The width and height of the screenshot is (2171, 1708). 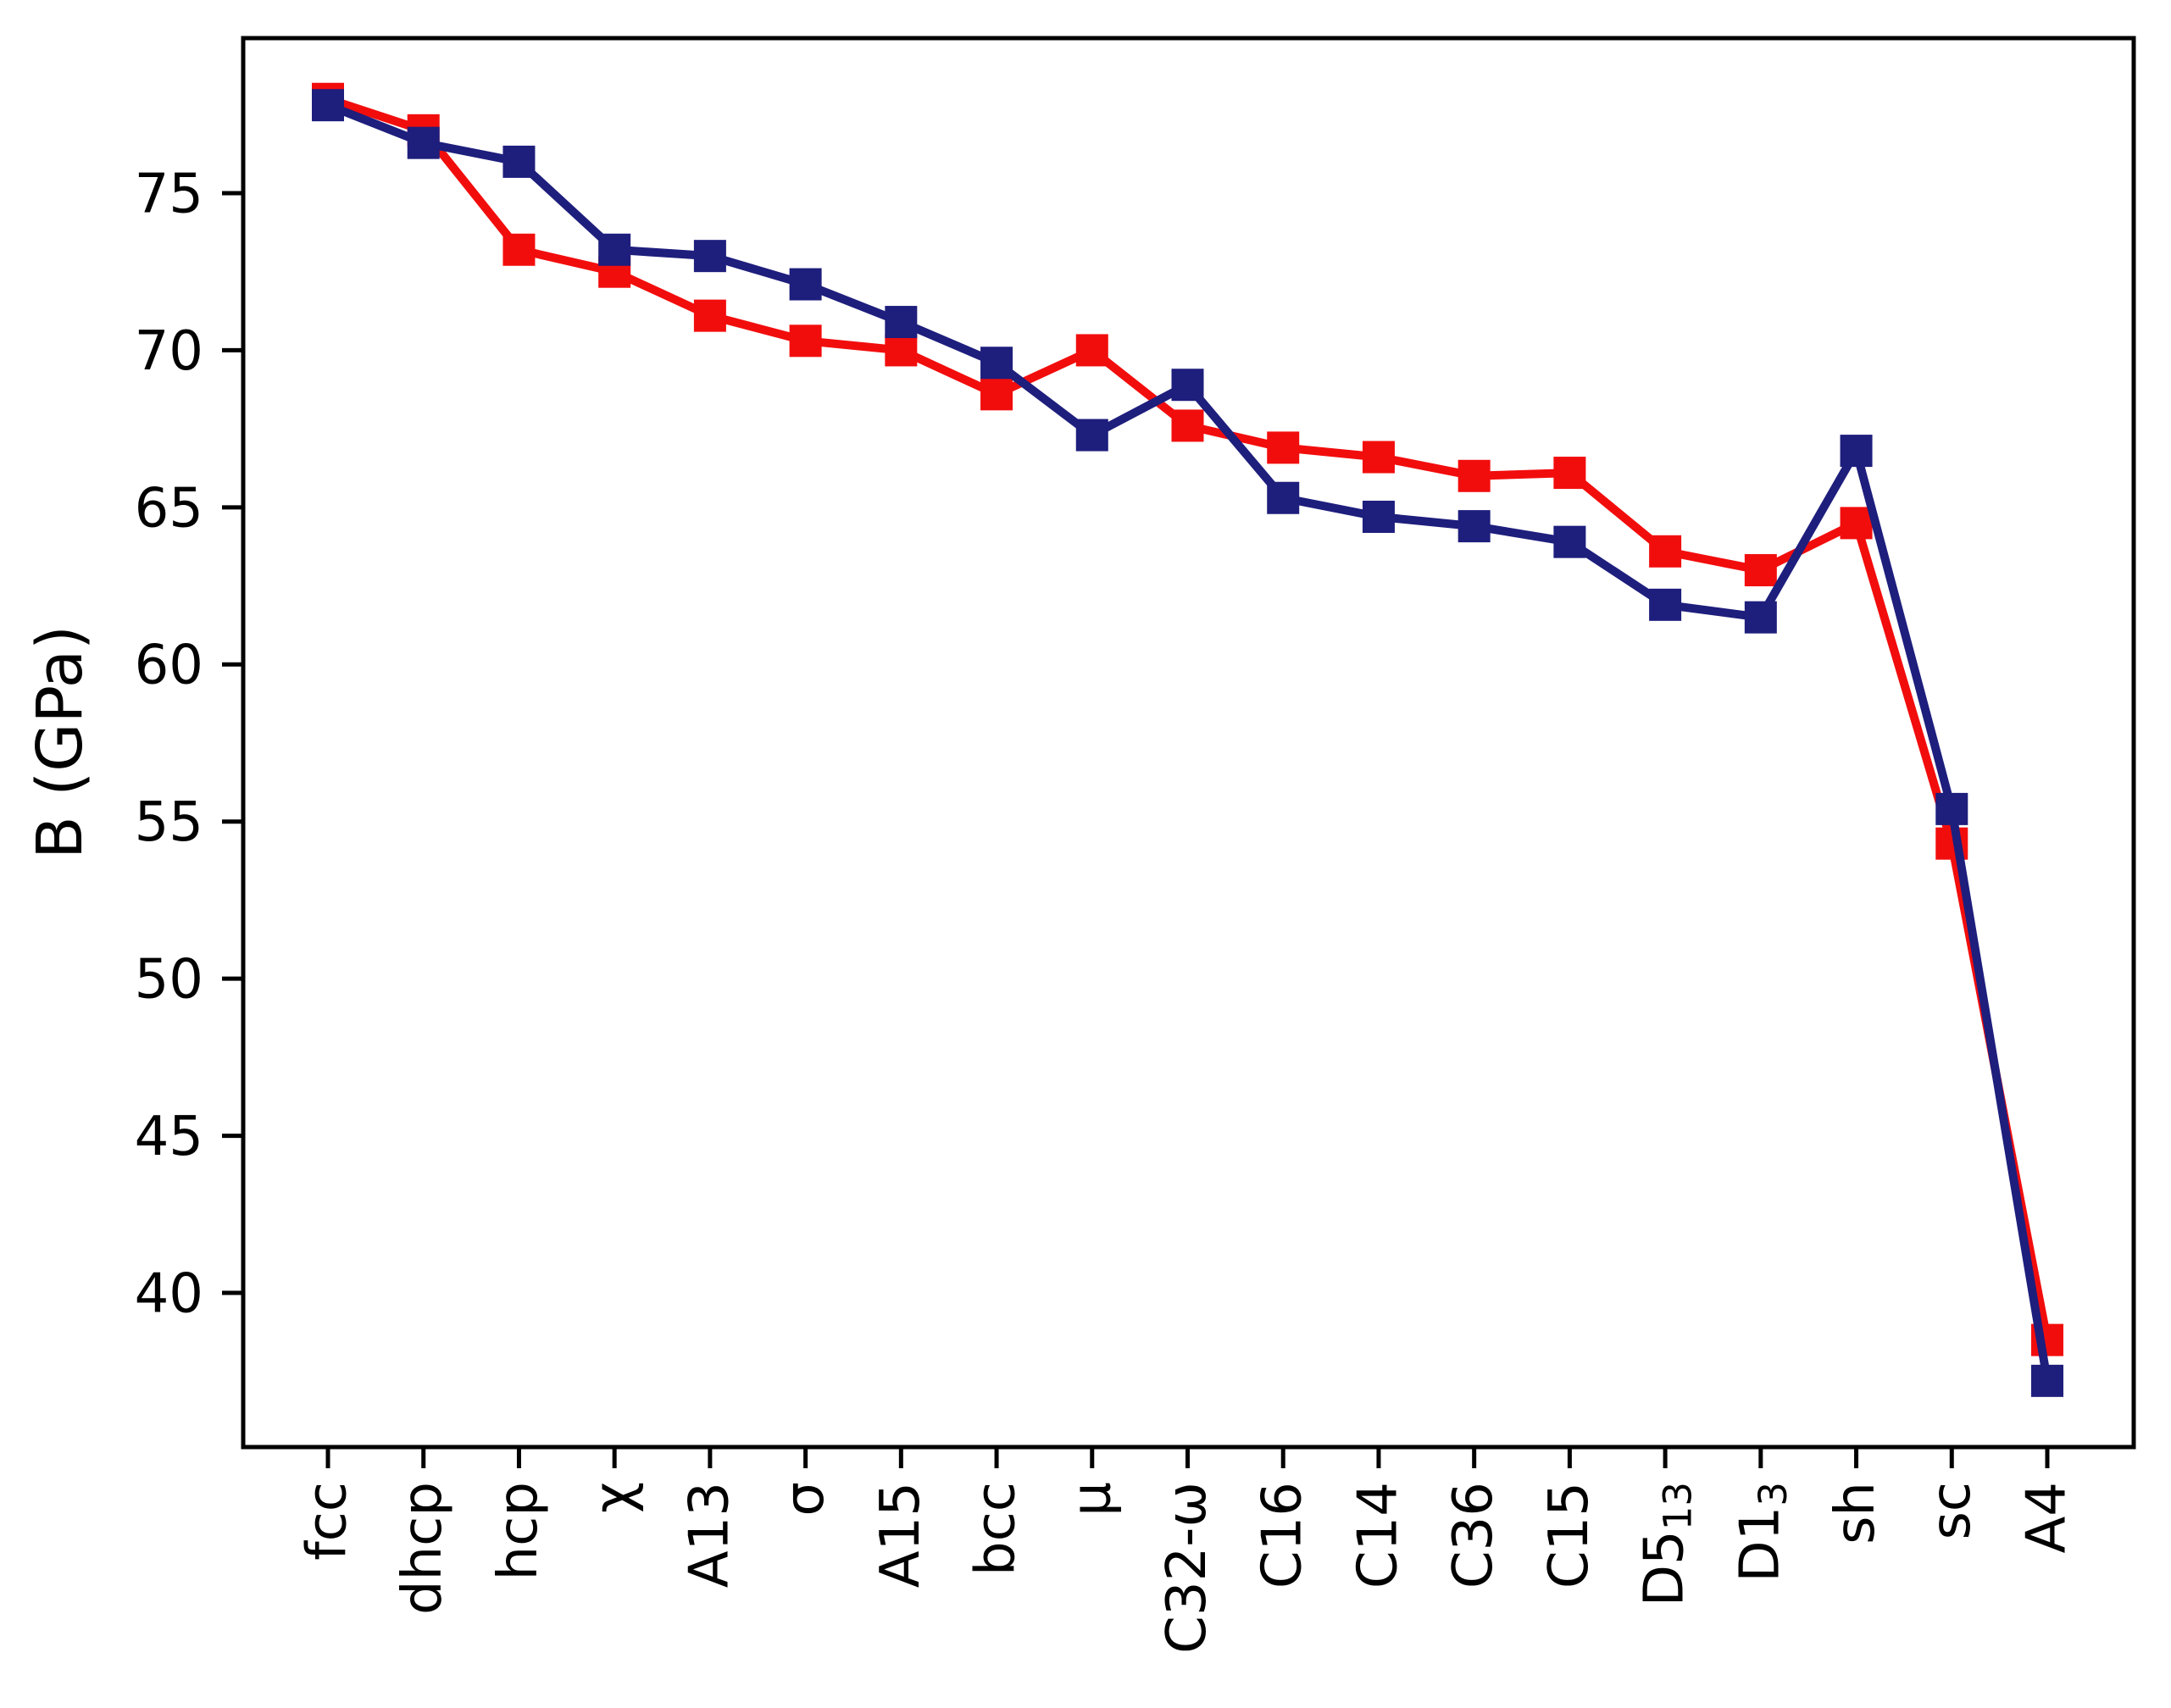 What do you see at coordinates (1187, 425) in the screenshot?
I see `red-series-marker-C32-ω` at bounding box center [1187, 425].